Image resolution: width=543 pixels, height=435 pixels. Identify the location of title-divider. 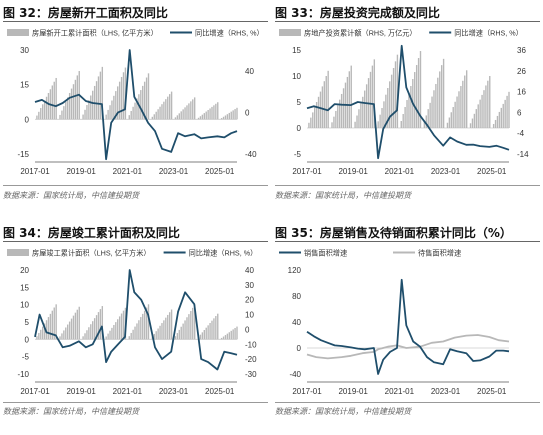
(135, 241).